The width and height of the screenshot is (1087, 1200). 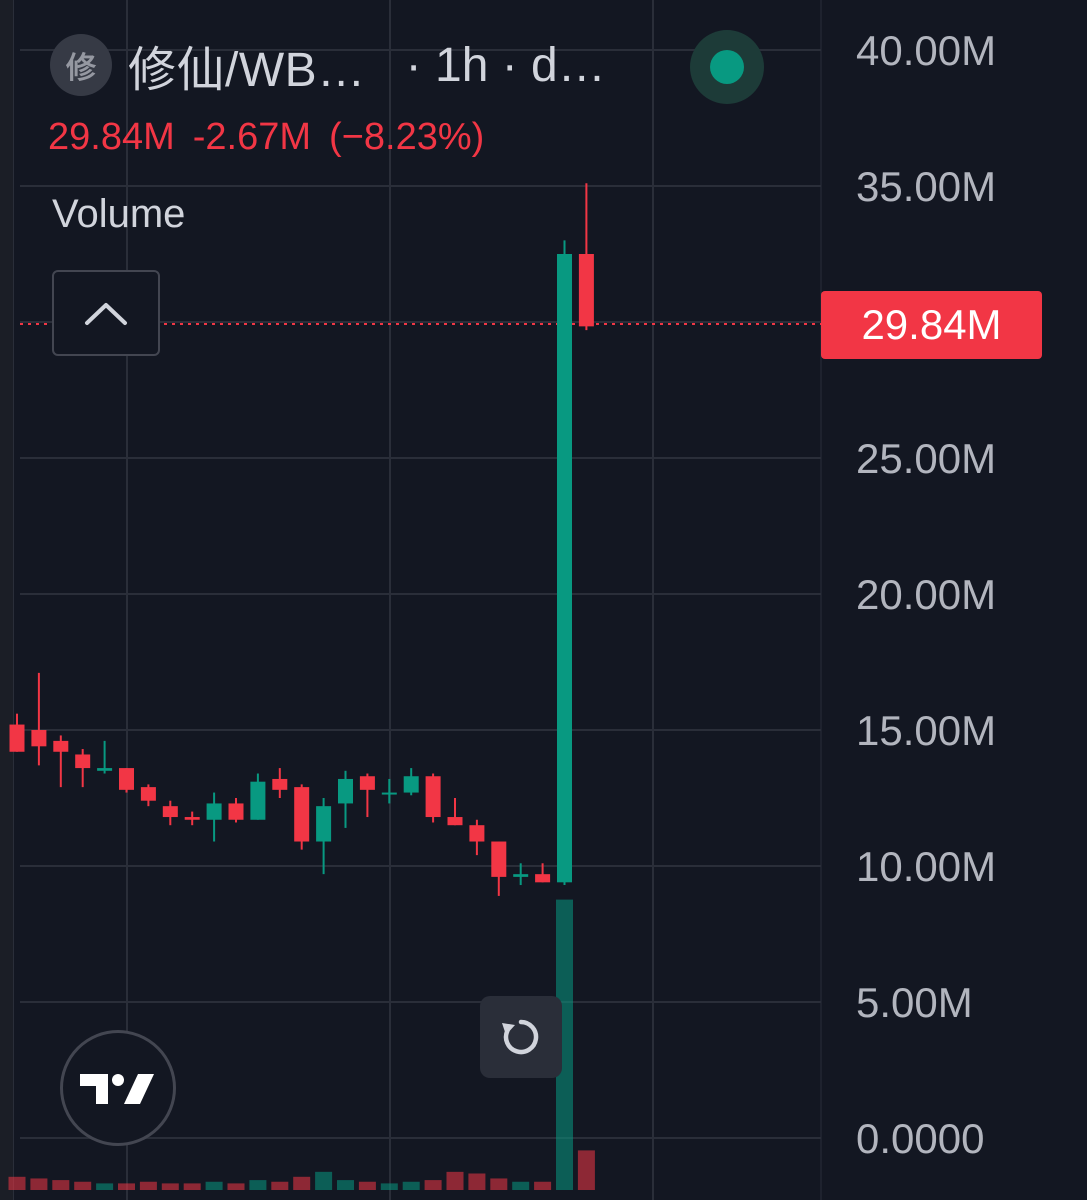 I want to click on y-axis-tick-label: 5.00M, so click(x=914, y=1002).